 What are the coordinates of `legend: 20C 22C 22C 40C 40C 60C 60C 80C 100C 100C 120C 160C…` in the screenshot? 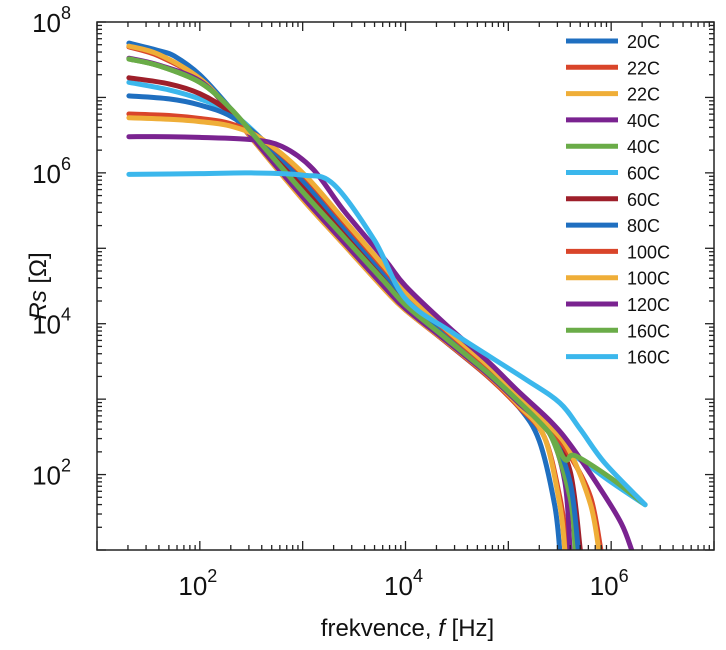 It's located at (618, 200).